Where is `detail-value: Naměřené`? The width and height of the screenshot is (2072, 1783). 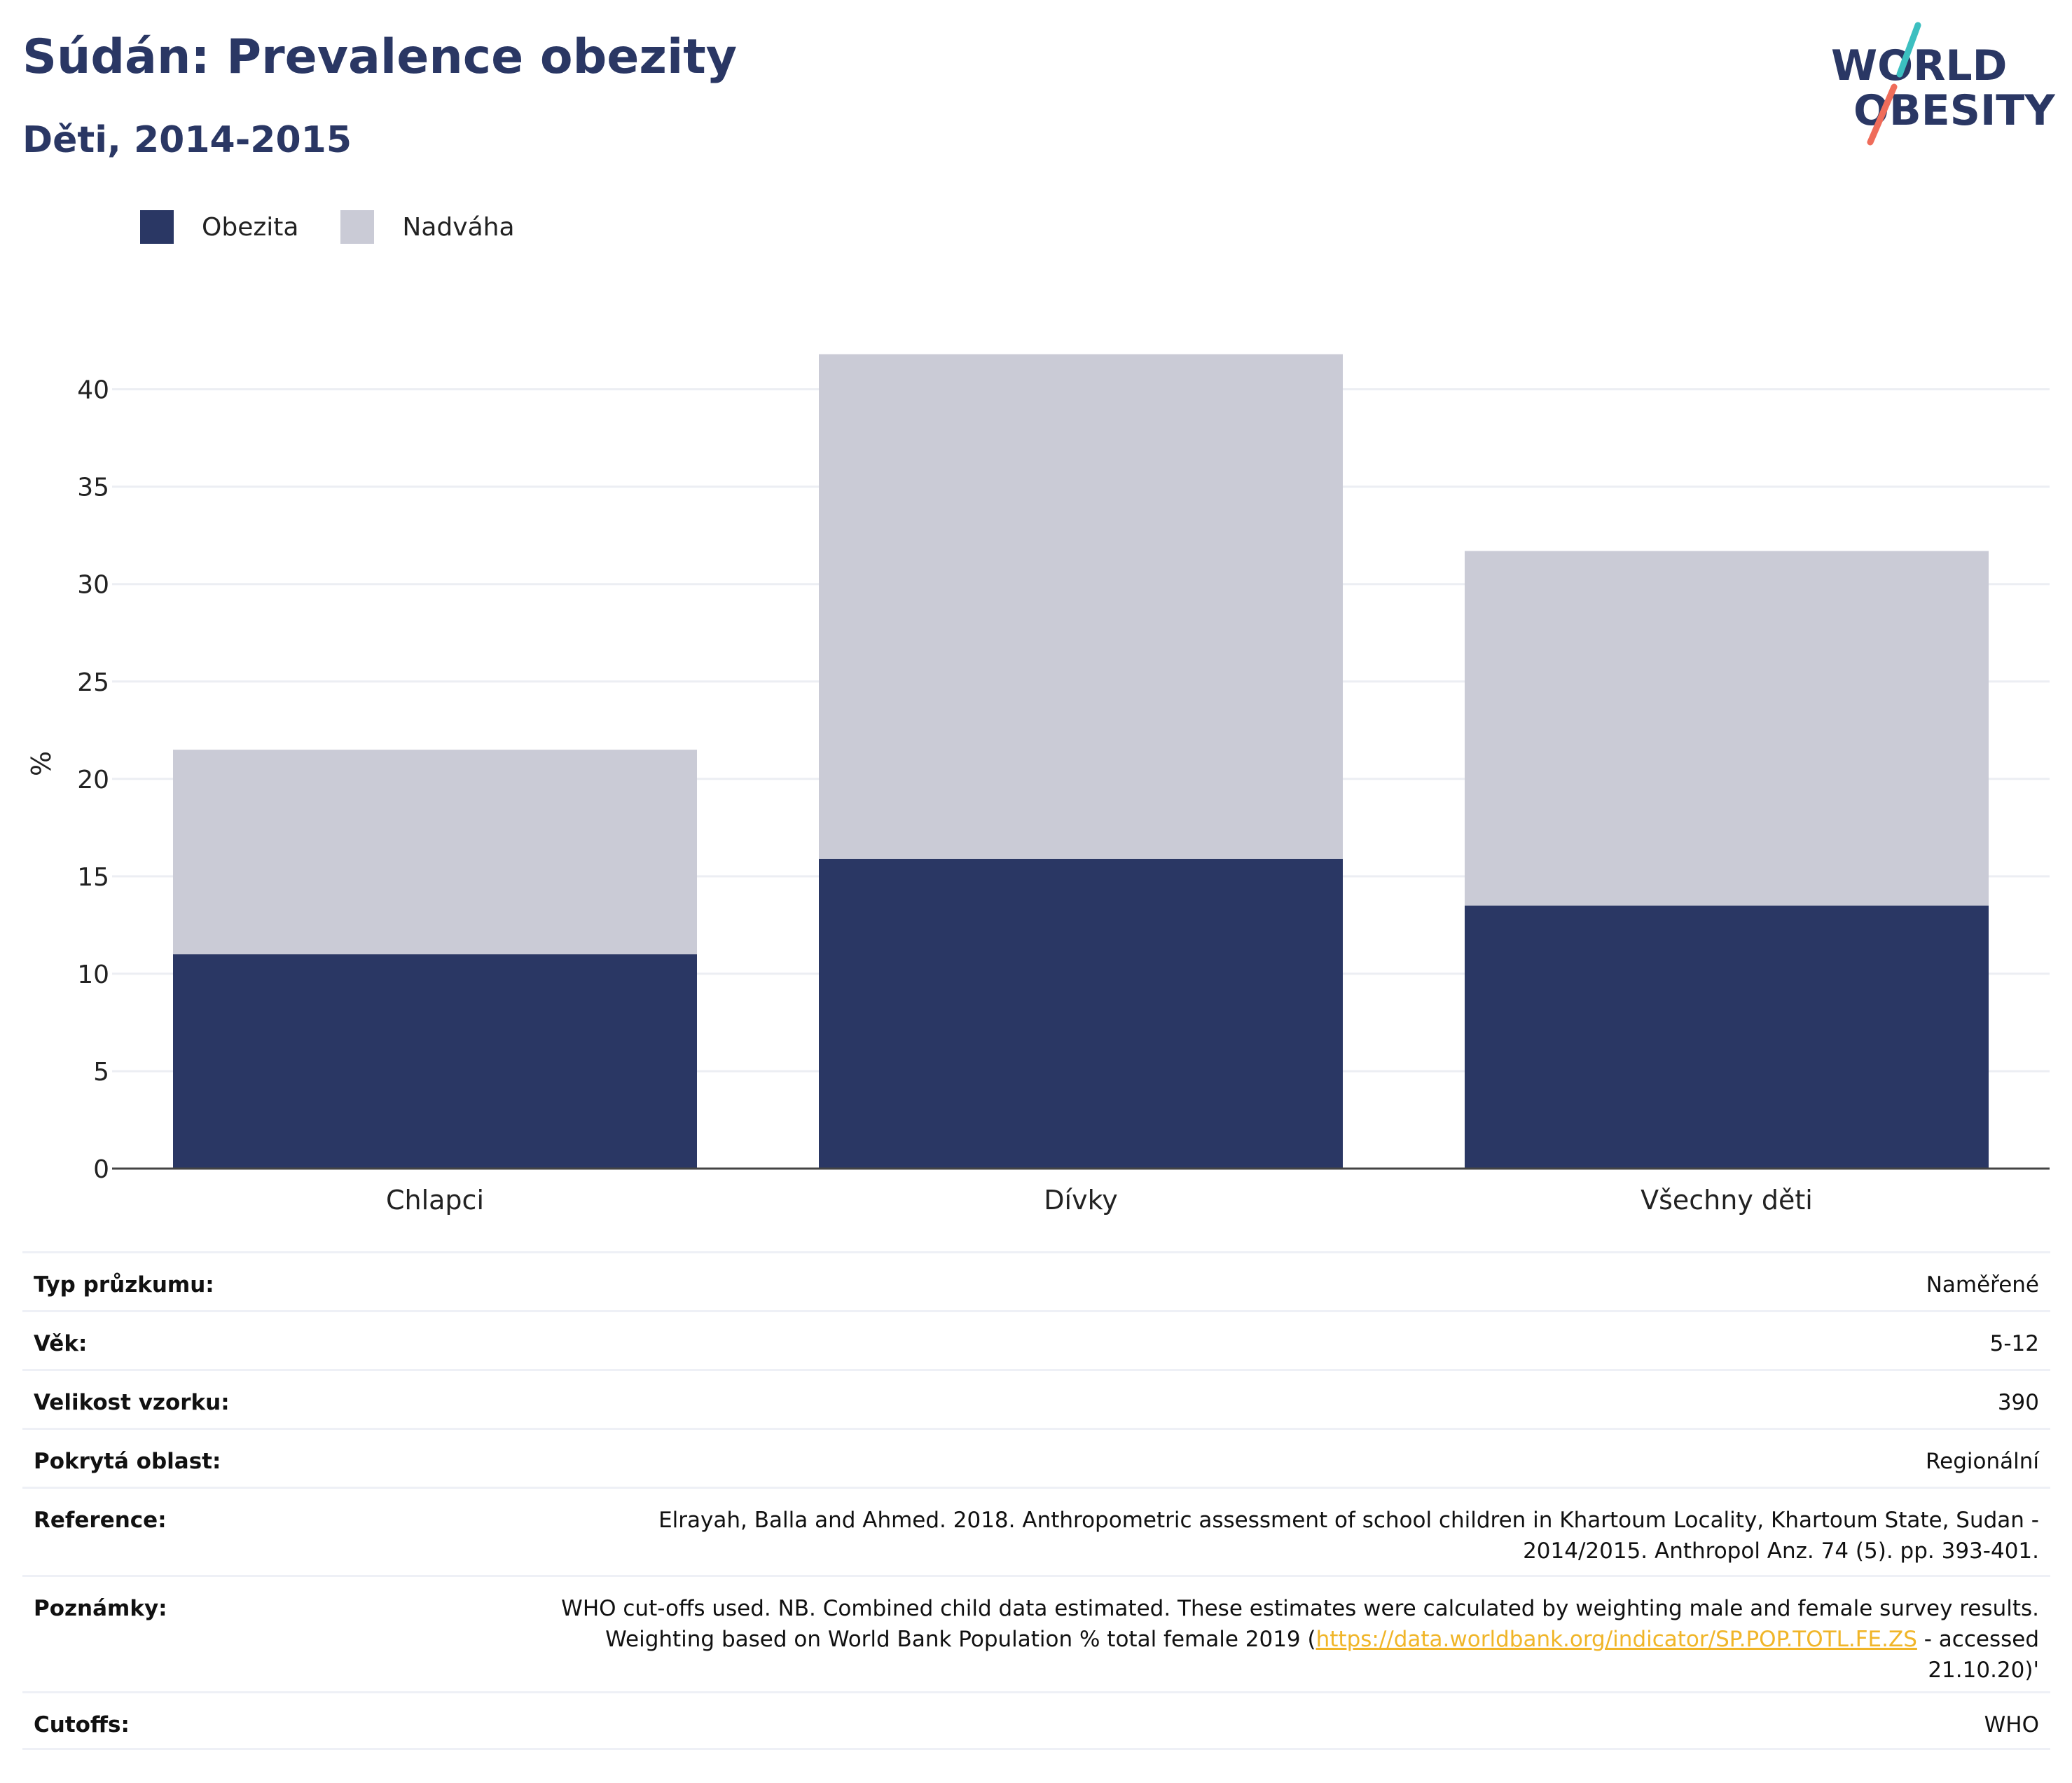 detail-value: Naměřené is located at coordinates (1983, 1284).